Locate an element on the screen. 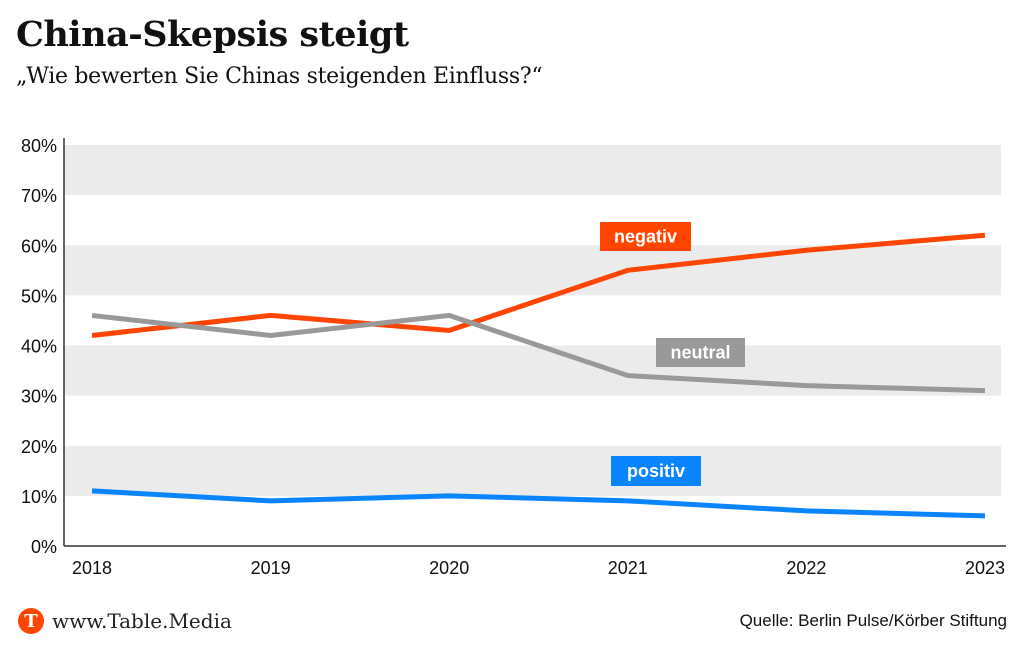 Image resolution: width=1024 pixels, height=651 pixels. x-tick-label: 2018 is located at coordinates (92, 568).